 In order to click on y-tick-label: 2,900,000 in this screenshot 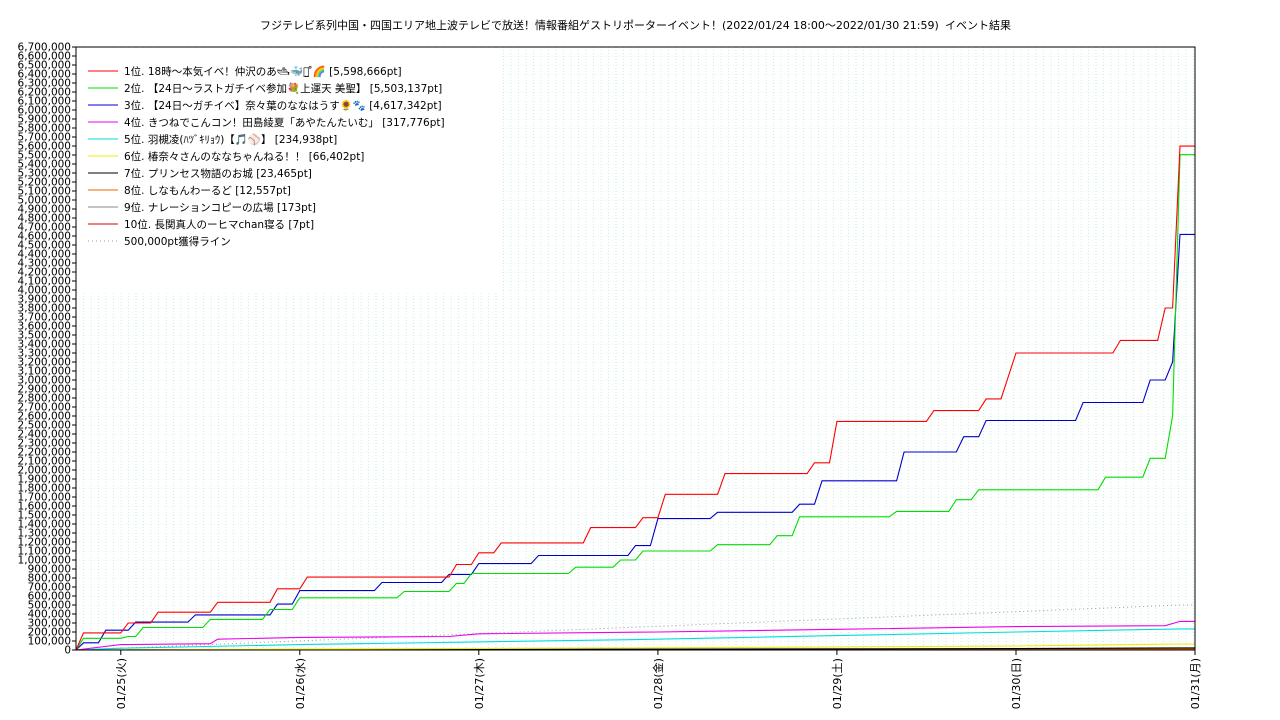, I will do `click(44, 390)`.